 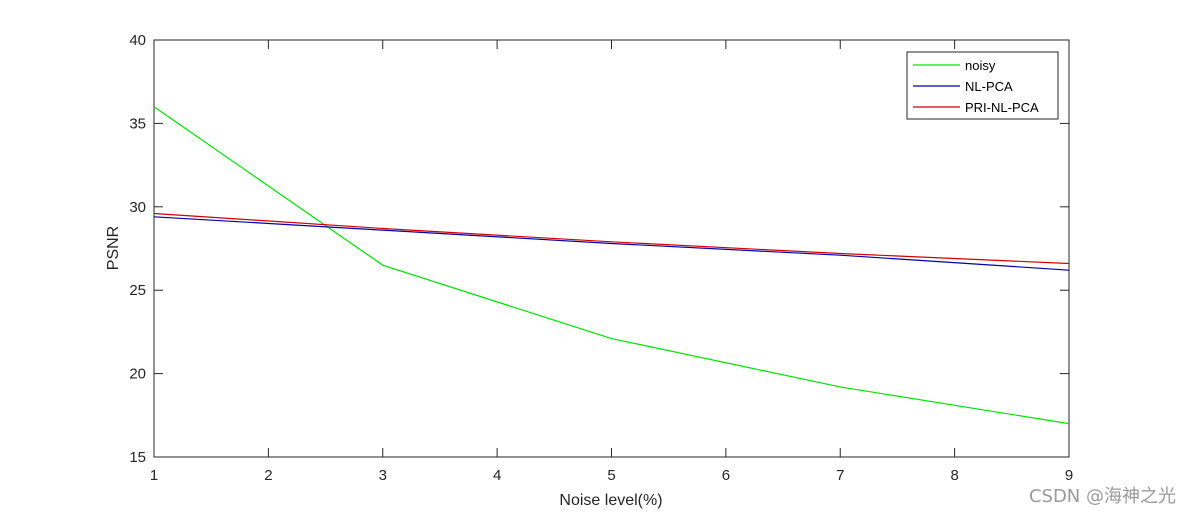 What do you see at coordinates (137, 40) in the screenshot?
I see `y-tick-label: 40` at bounding box center [137, 40].